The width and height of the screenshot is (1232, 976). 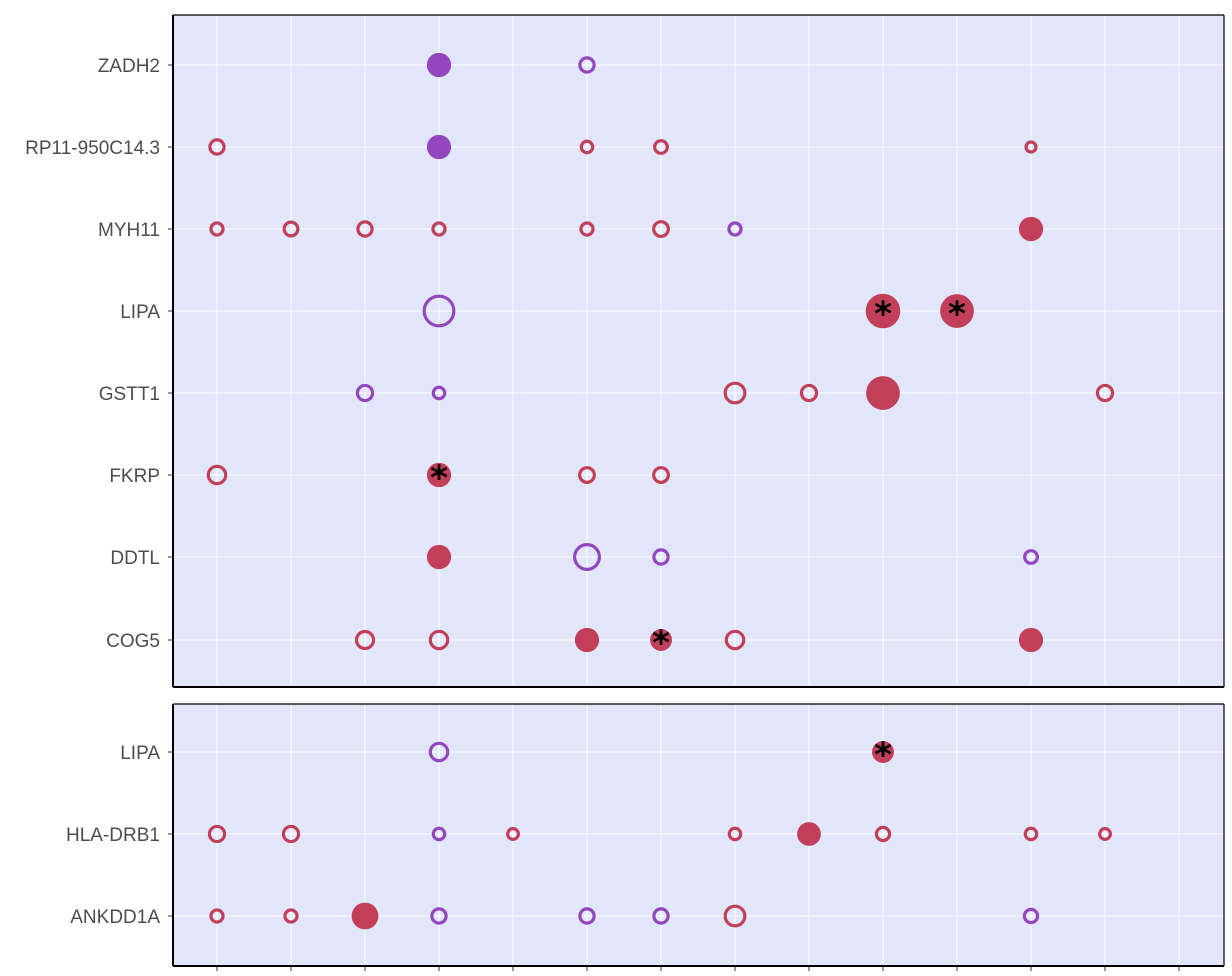 I want to click on y-tick-label: ANKDD1A, so click(x=115, y=917).